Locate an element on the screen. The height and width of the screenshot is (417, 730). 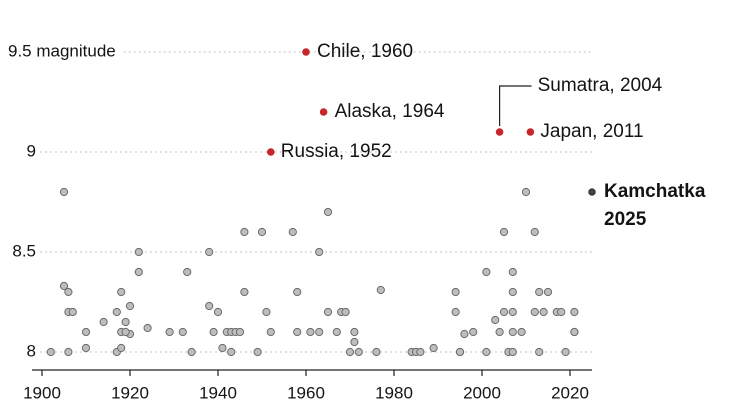
y-tick-label: 9 is located at coordinates (31, 150).